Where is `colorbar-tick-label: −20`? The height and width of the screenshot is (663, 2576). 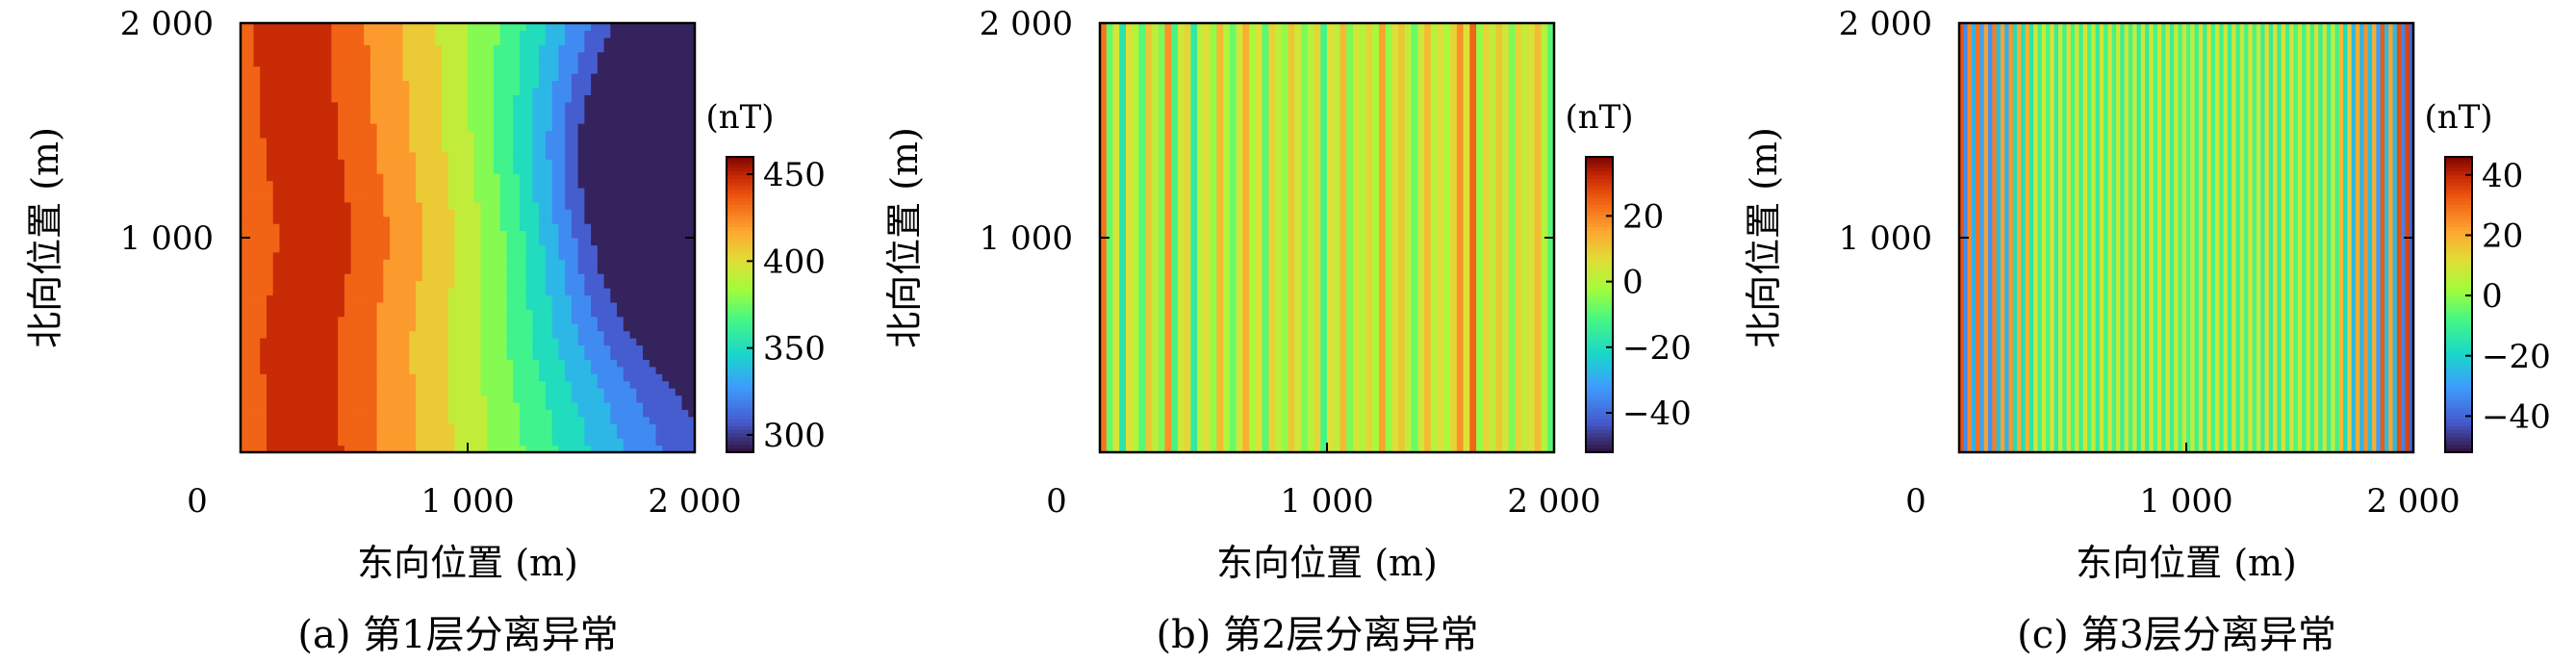 colorbar-tick-label: −20 is located at coordinates (2516, 357).